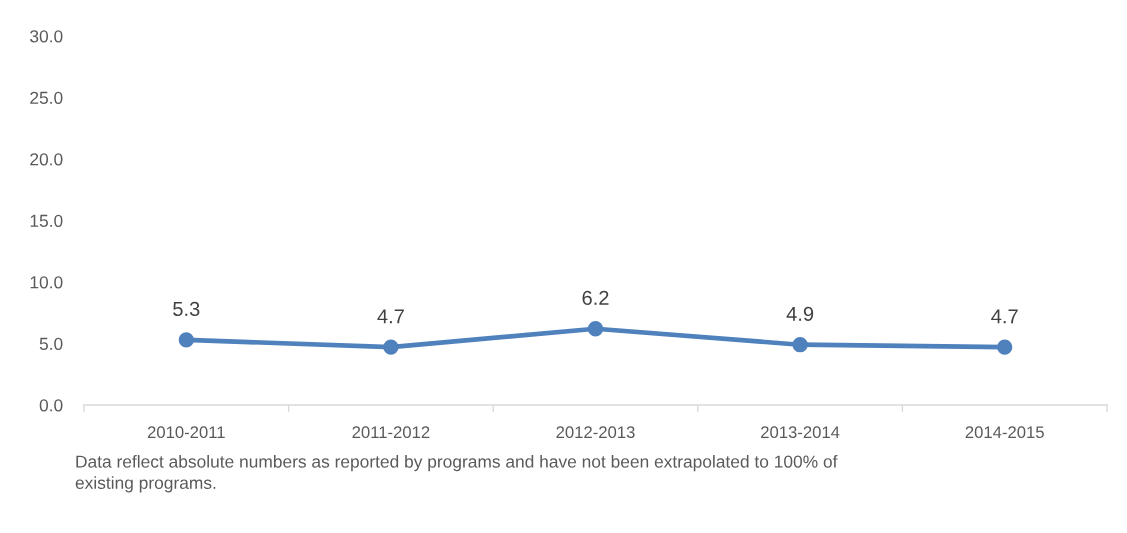 The image size is (1127, 533). What do you see at coordinates (46, 36) in the screenshot?
I see `y-tick-label: 30.0` at bounding box center [46, 36].